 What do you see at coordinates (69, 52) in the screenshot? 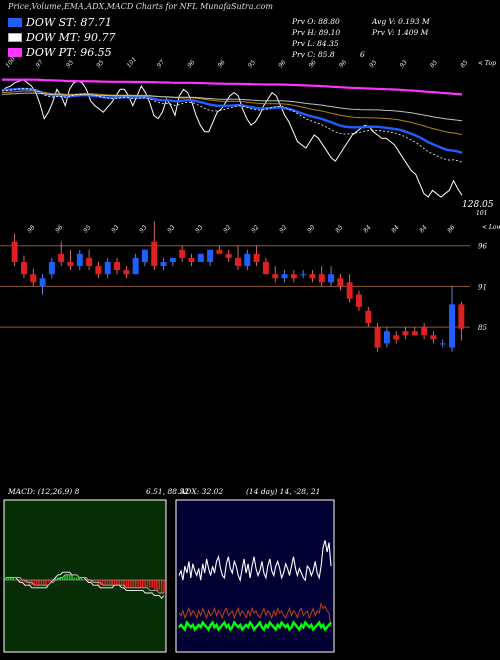
I see `legend-dow-pt-label: DOW PT: 96.55` at bounding box center [69, 52].